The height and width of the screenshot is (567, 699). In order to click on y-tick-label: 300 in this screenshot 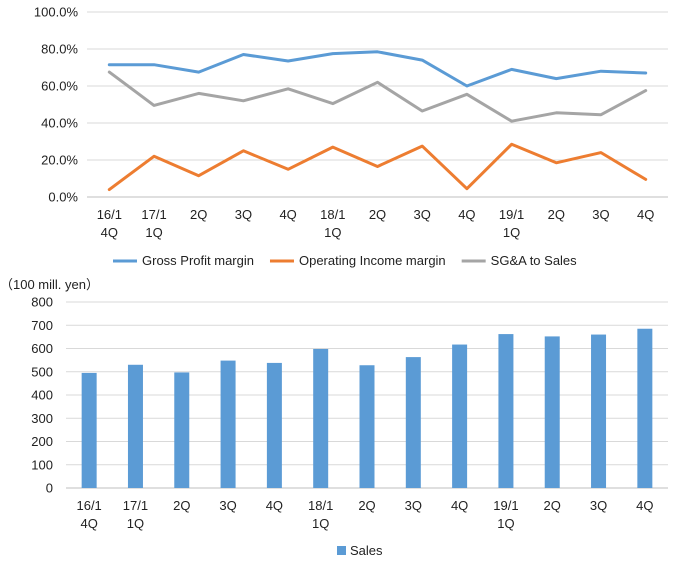, I will do `click(42, 418)`.